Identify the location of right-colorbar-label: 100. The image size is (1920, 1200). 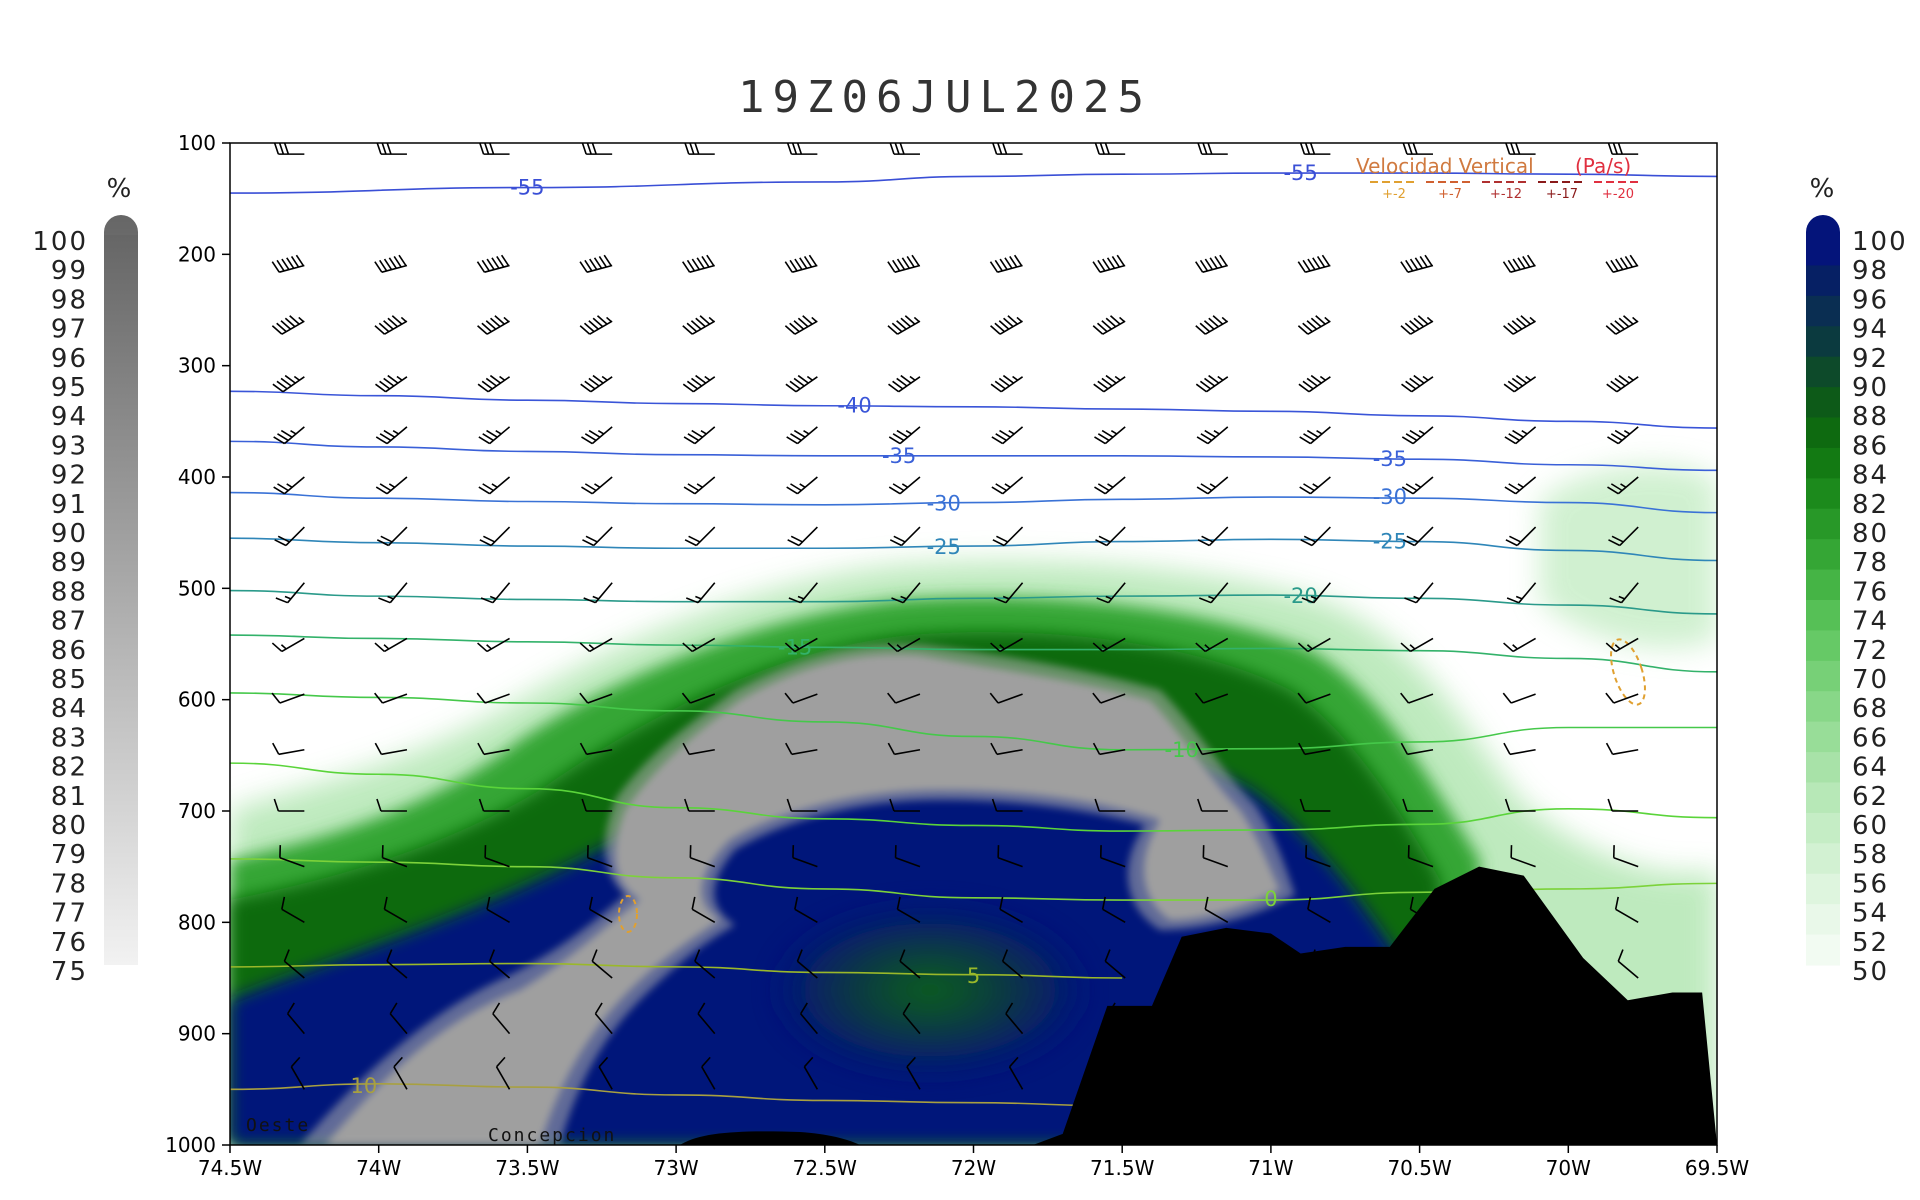
(1880, 242).